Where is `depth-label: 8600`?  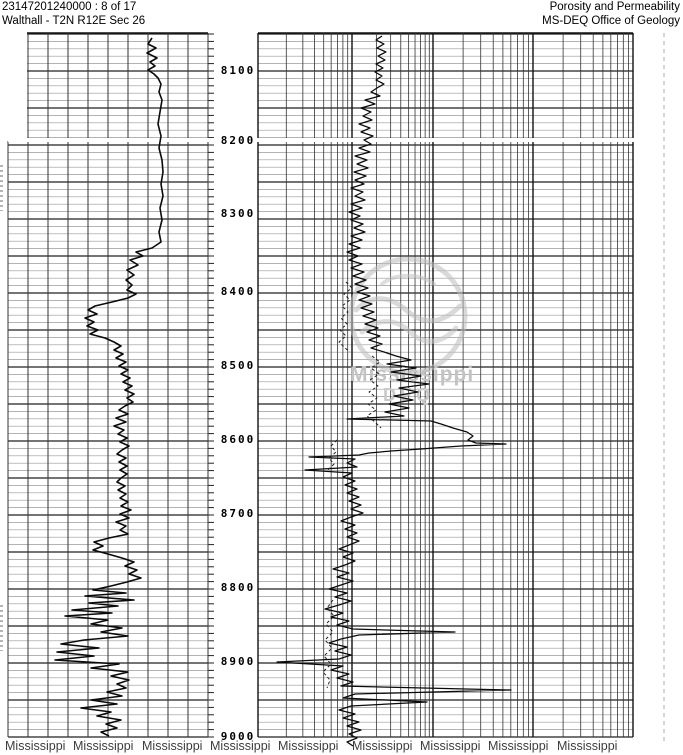
depth-label: 8600 is located at coordinates (238, 439).